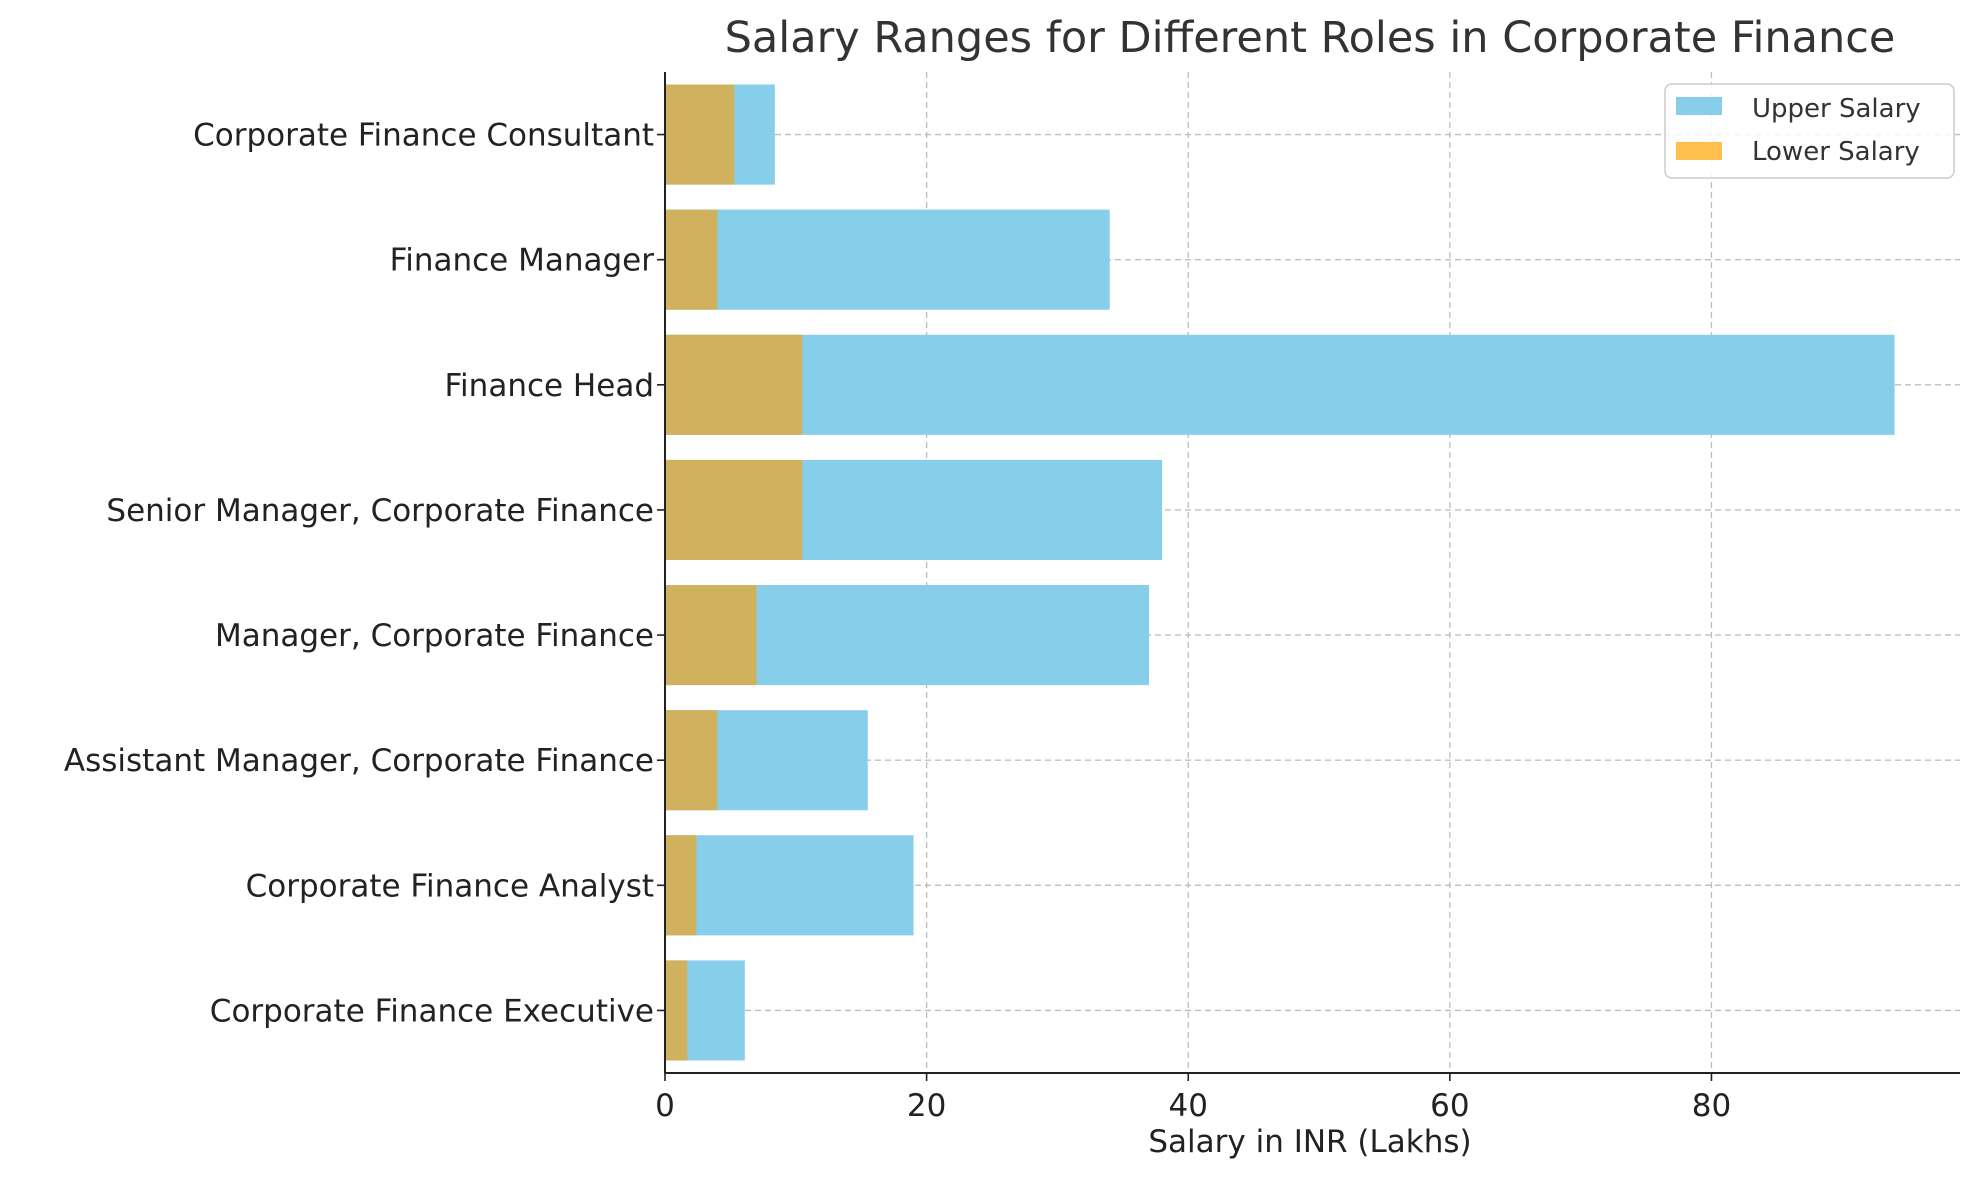  What do you see at coordinates (887, 259) in the screenshot?
I see `bar-upper-salary-finance-manager` at bounding box center [887, 259].